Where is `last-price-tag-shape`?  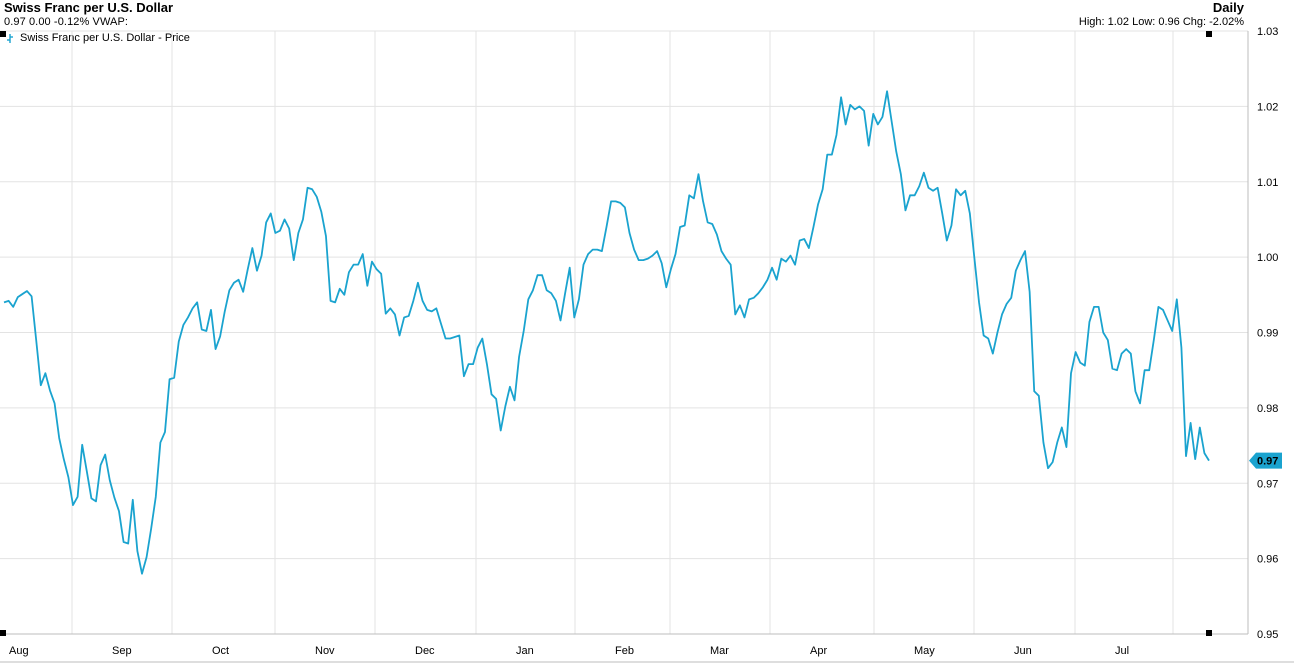 last-price-tag-shape is located at coordinates (1265, 460).